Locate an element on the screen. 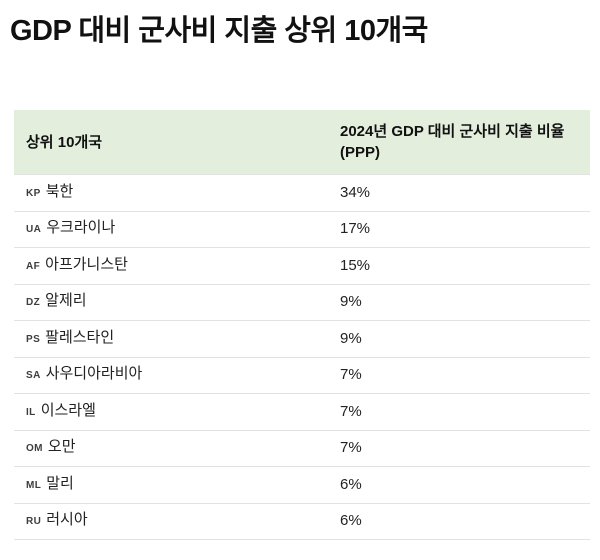 The height and width of the screenshot is (560, 600). country-name: 아프가니스탄 is located at coordinates (86, 264).